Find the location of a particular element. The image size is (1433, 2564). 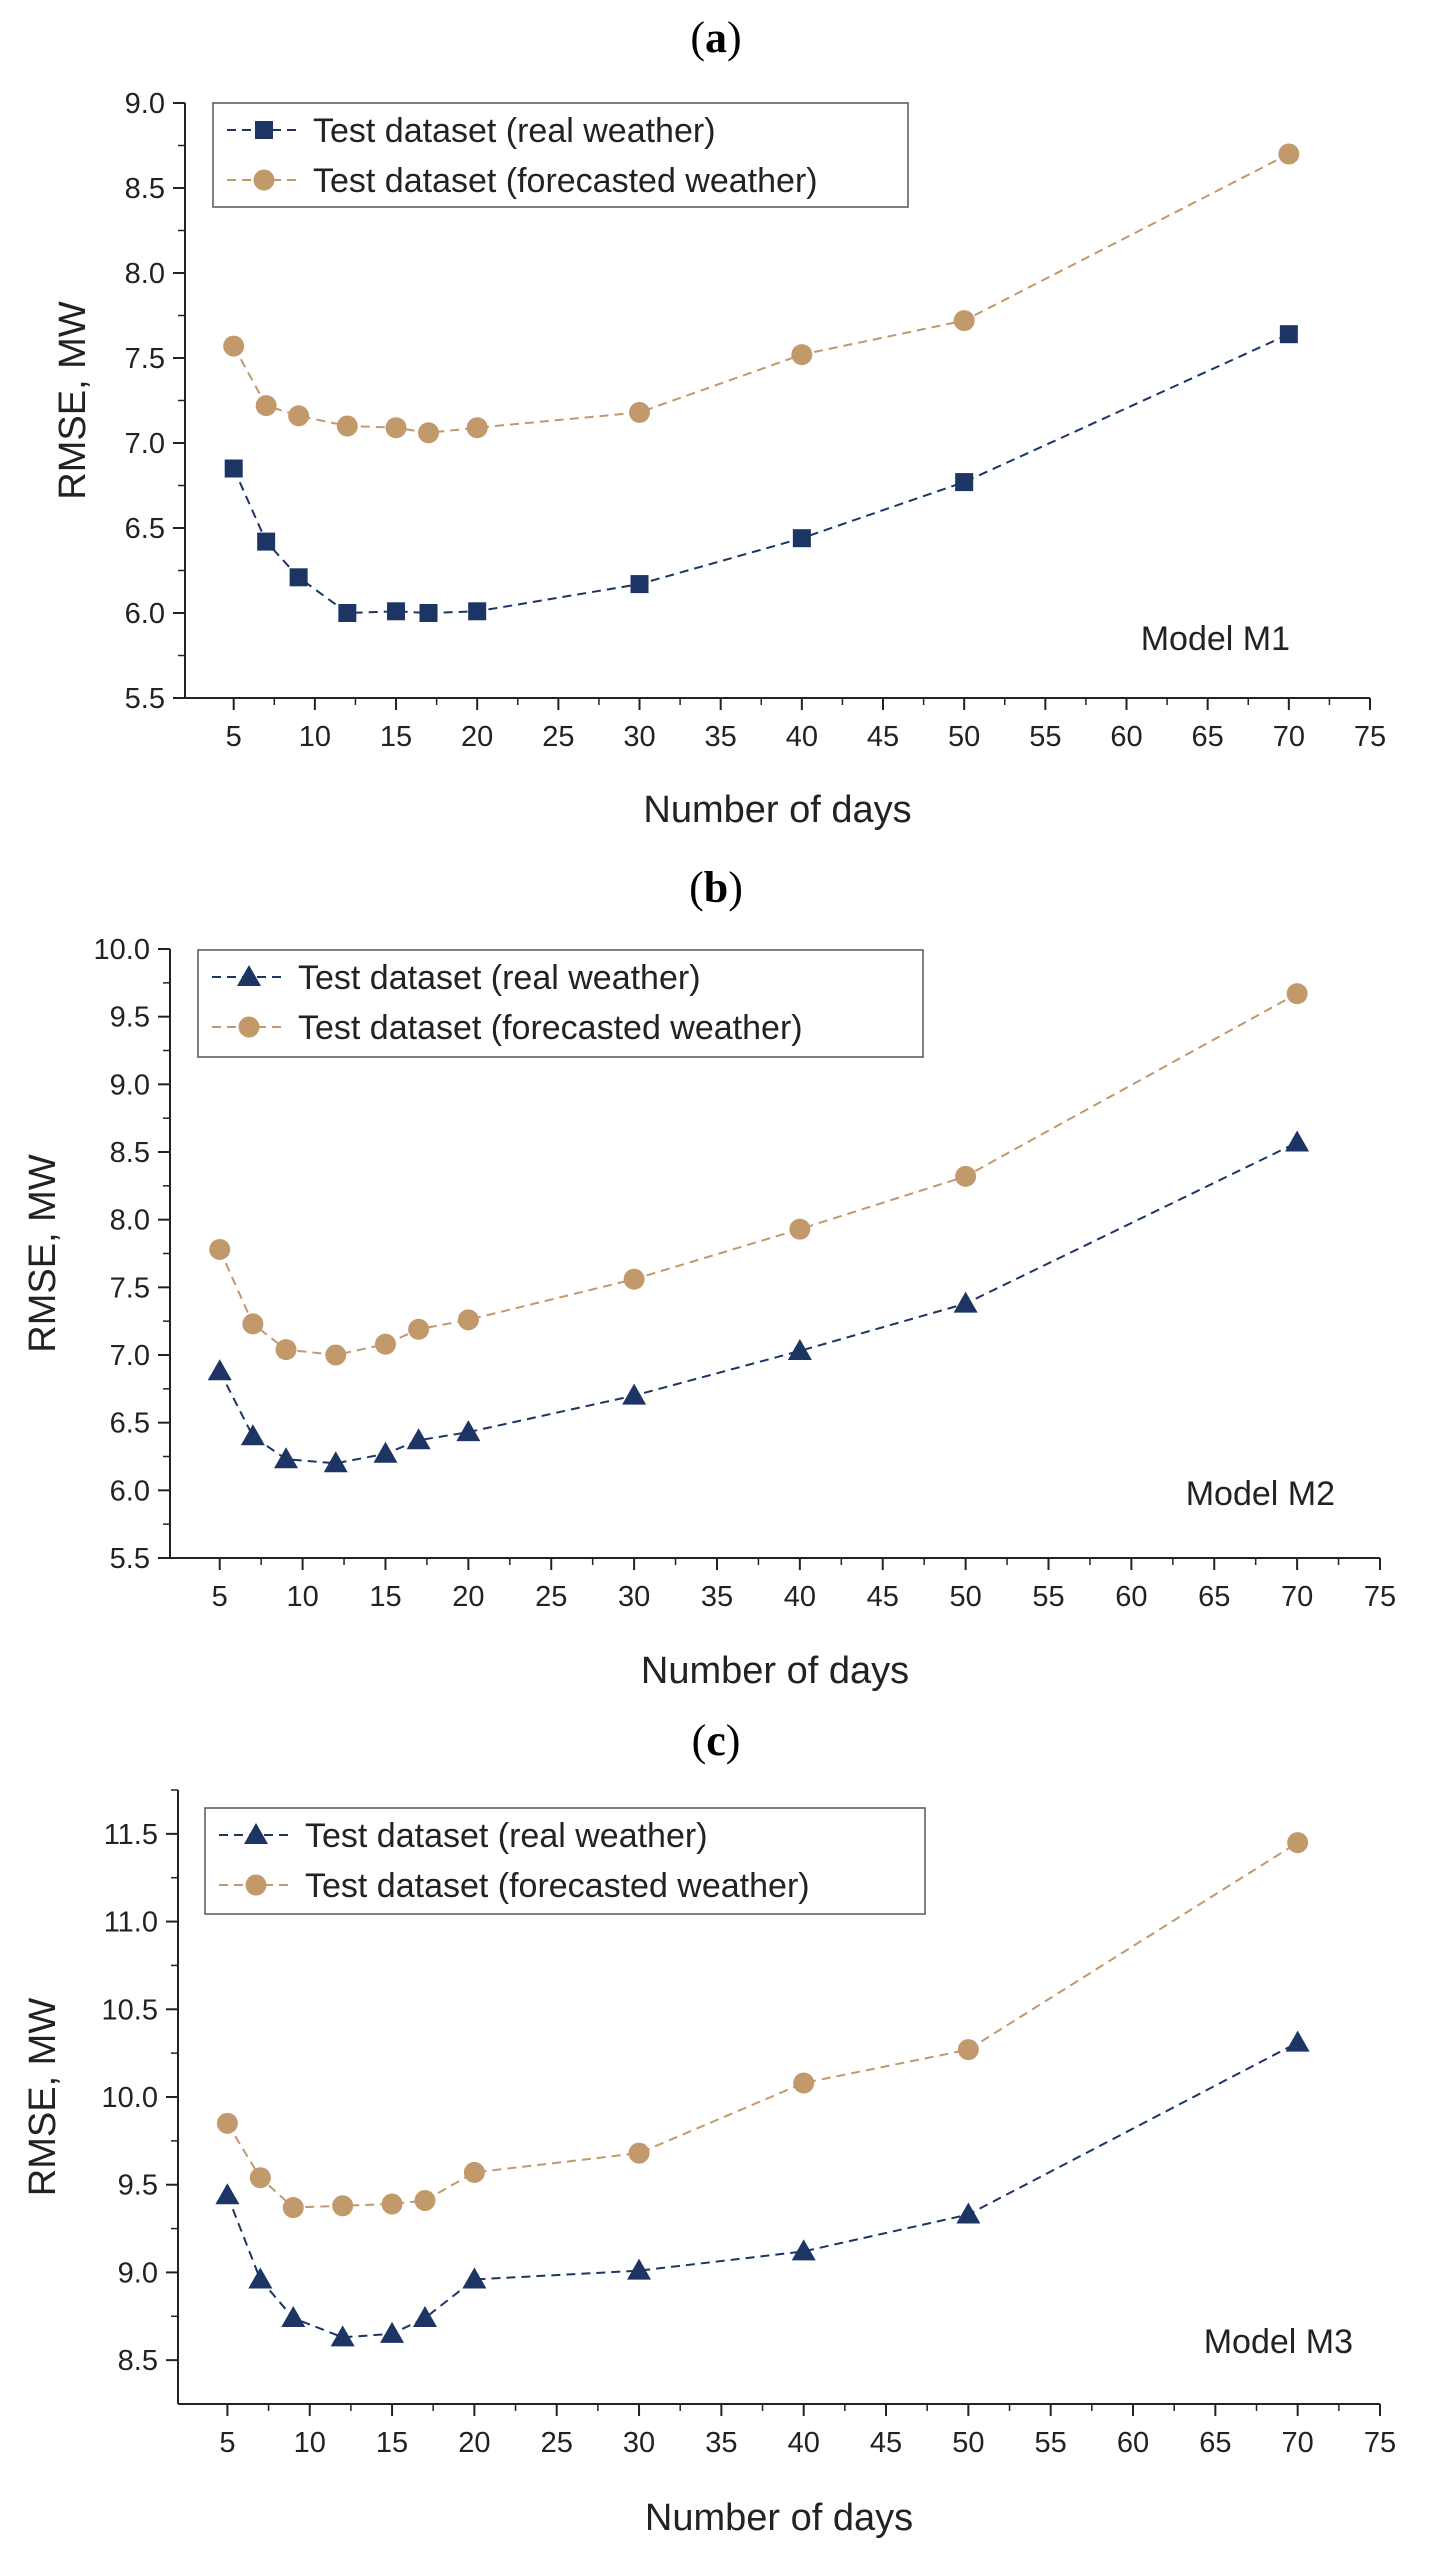

panel-label-open: ( is located at coordinates (699, 1740).